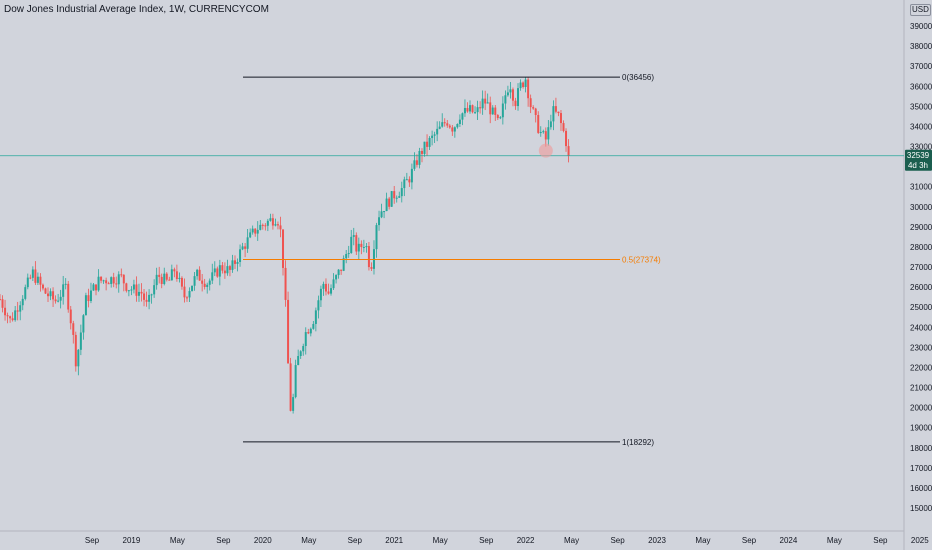 The width and height of the screenshot is (932, 550). What do you see at coordinates (921, 347) in the screenshot?
I see `price-tick-label: 23000` at bounding box center [921, 347].